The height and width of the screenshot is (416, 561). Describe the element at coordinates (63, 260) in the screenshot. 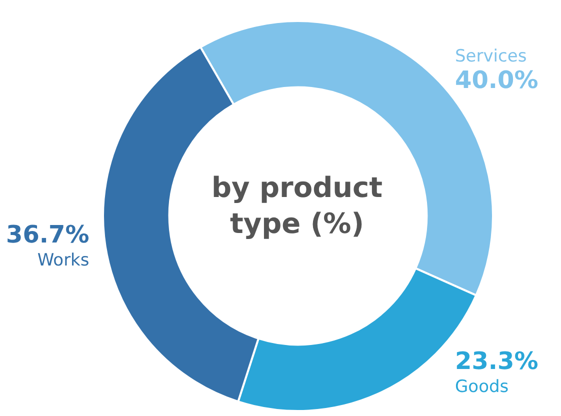

I see `slice-label: Works` at that location.